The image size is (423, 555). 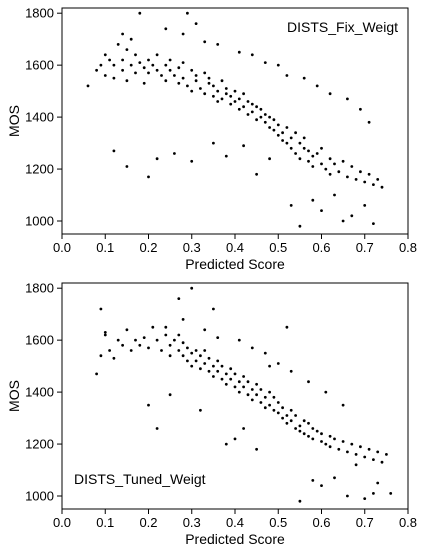 I want to click on bottom-x-tick-label: 0.6, so click(x=321, y=522).